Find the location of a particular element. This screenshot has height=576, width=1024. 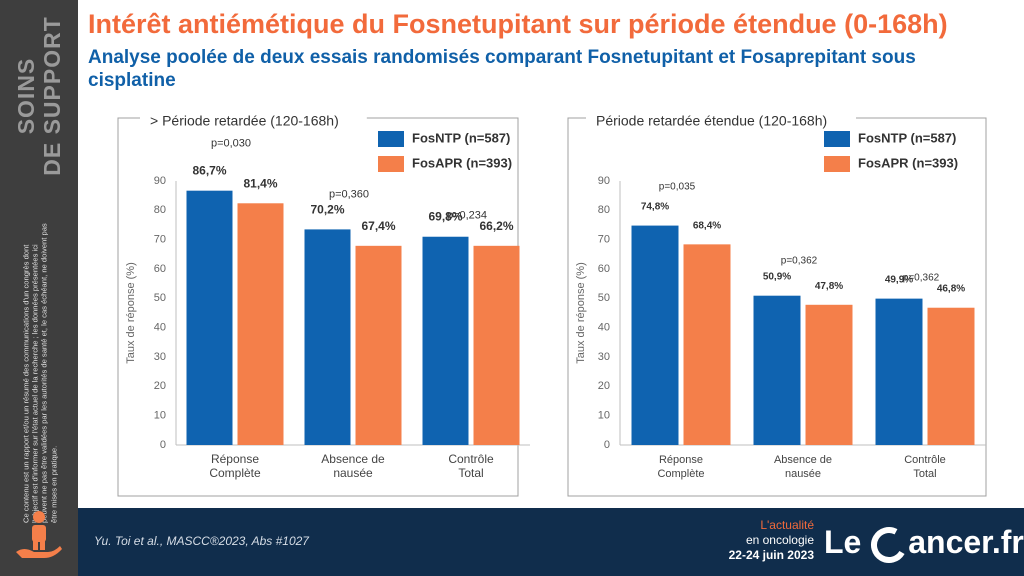

p-value-label: p=0,360 is located at coordinates (349, 194).